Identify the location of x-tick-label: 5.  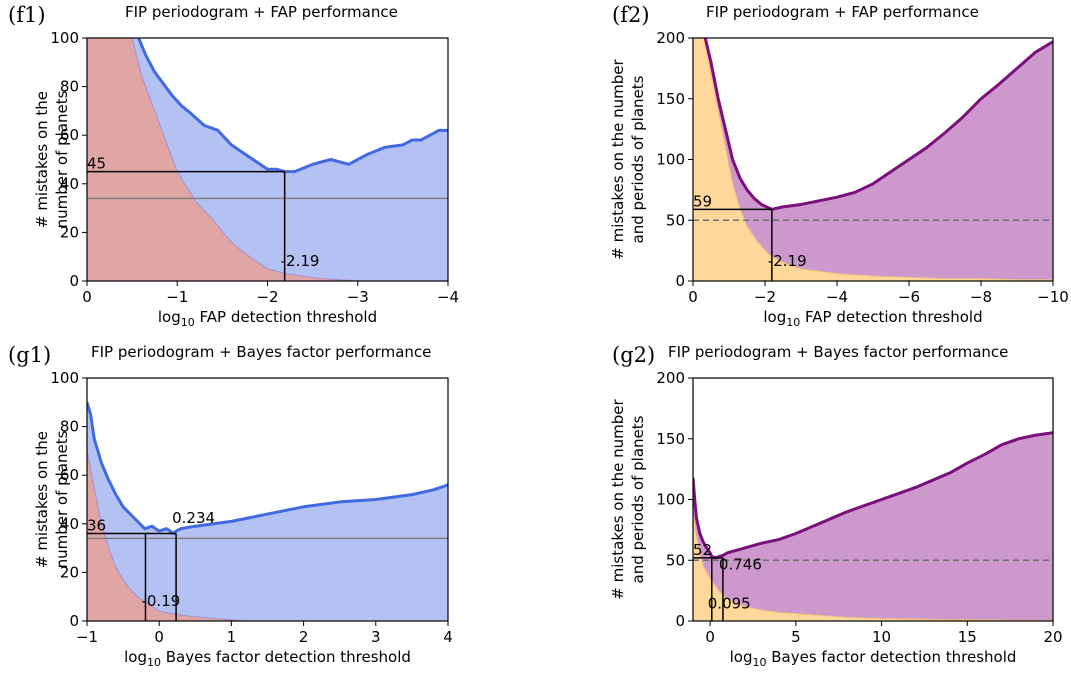
(796, 637).